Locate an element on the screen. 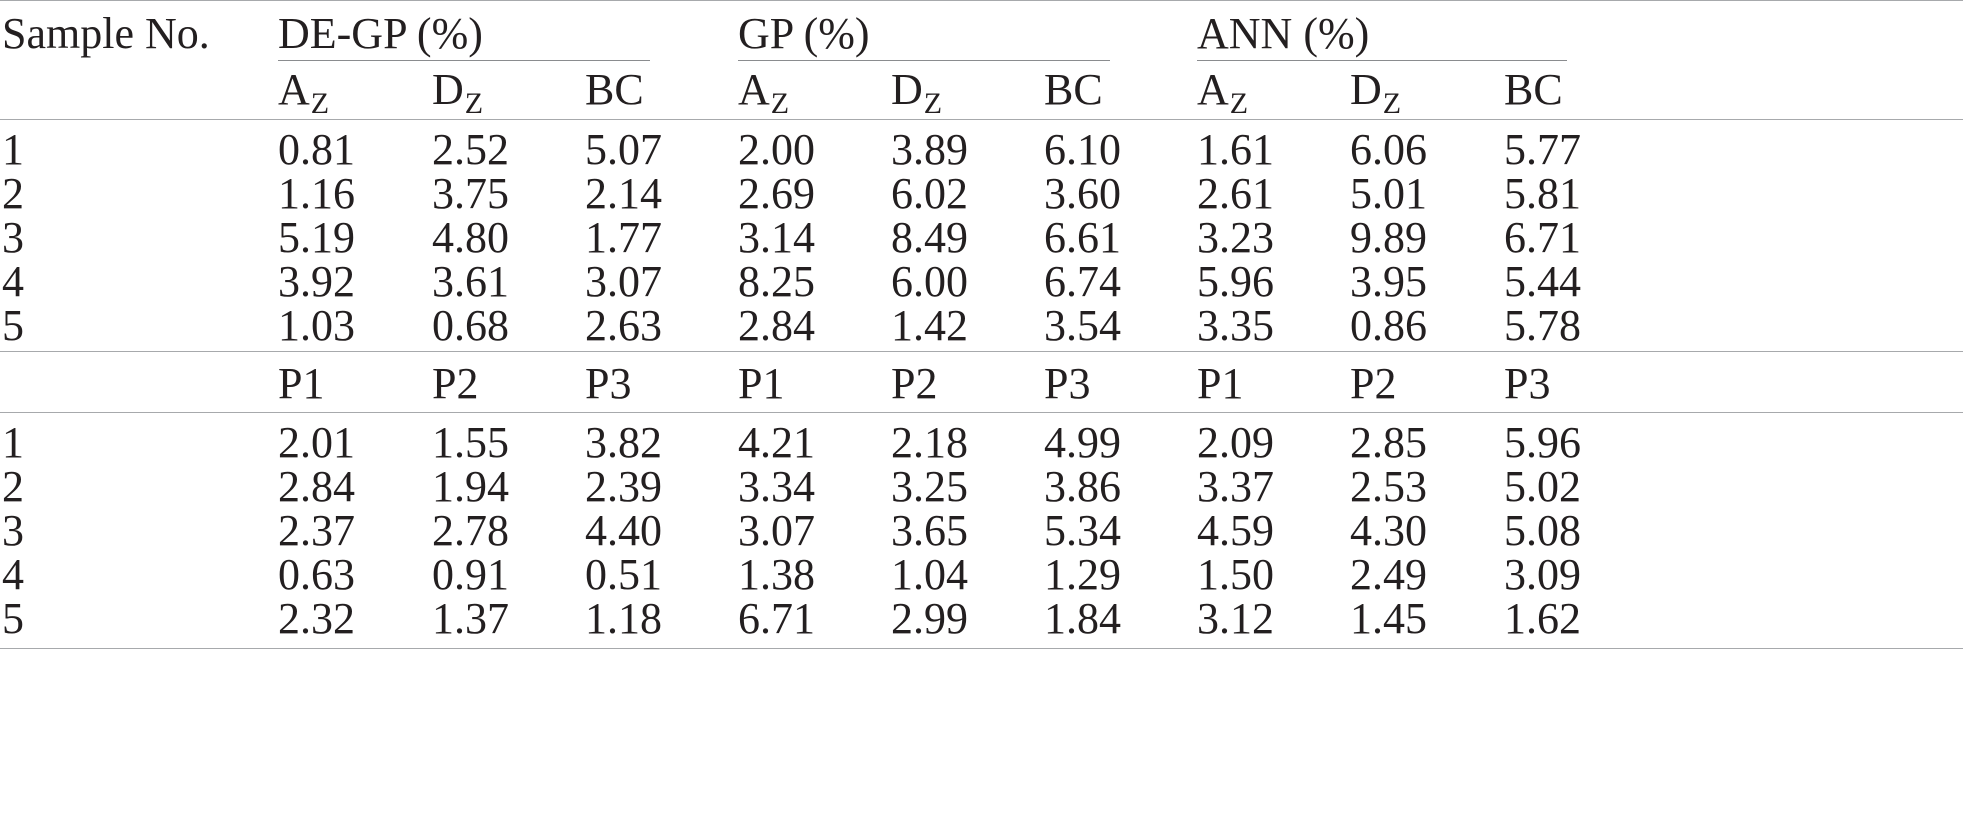 The height and width of the screenshot is (814, 1963). table-cell: 2.85 is located at coordinates (1388, 442).